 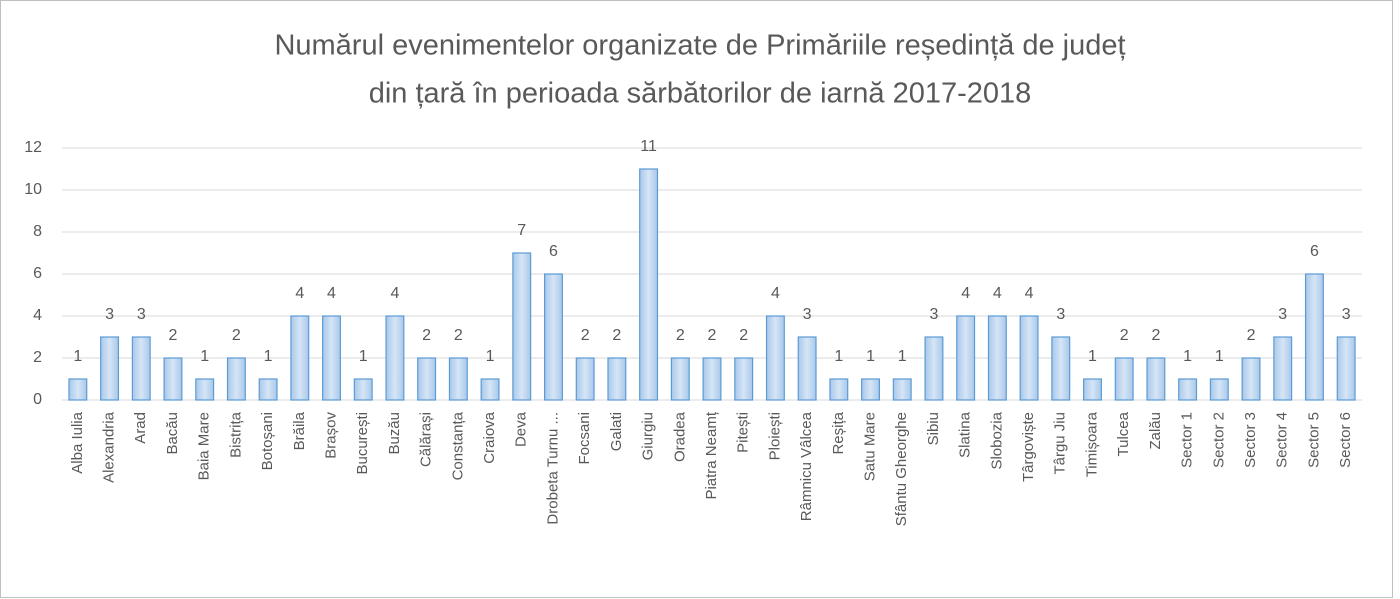 I want to click on x-tick-label: Sector 5, so click(x=1313, y=440).